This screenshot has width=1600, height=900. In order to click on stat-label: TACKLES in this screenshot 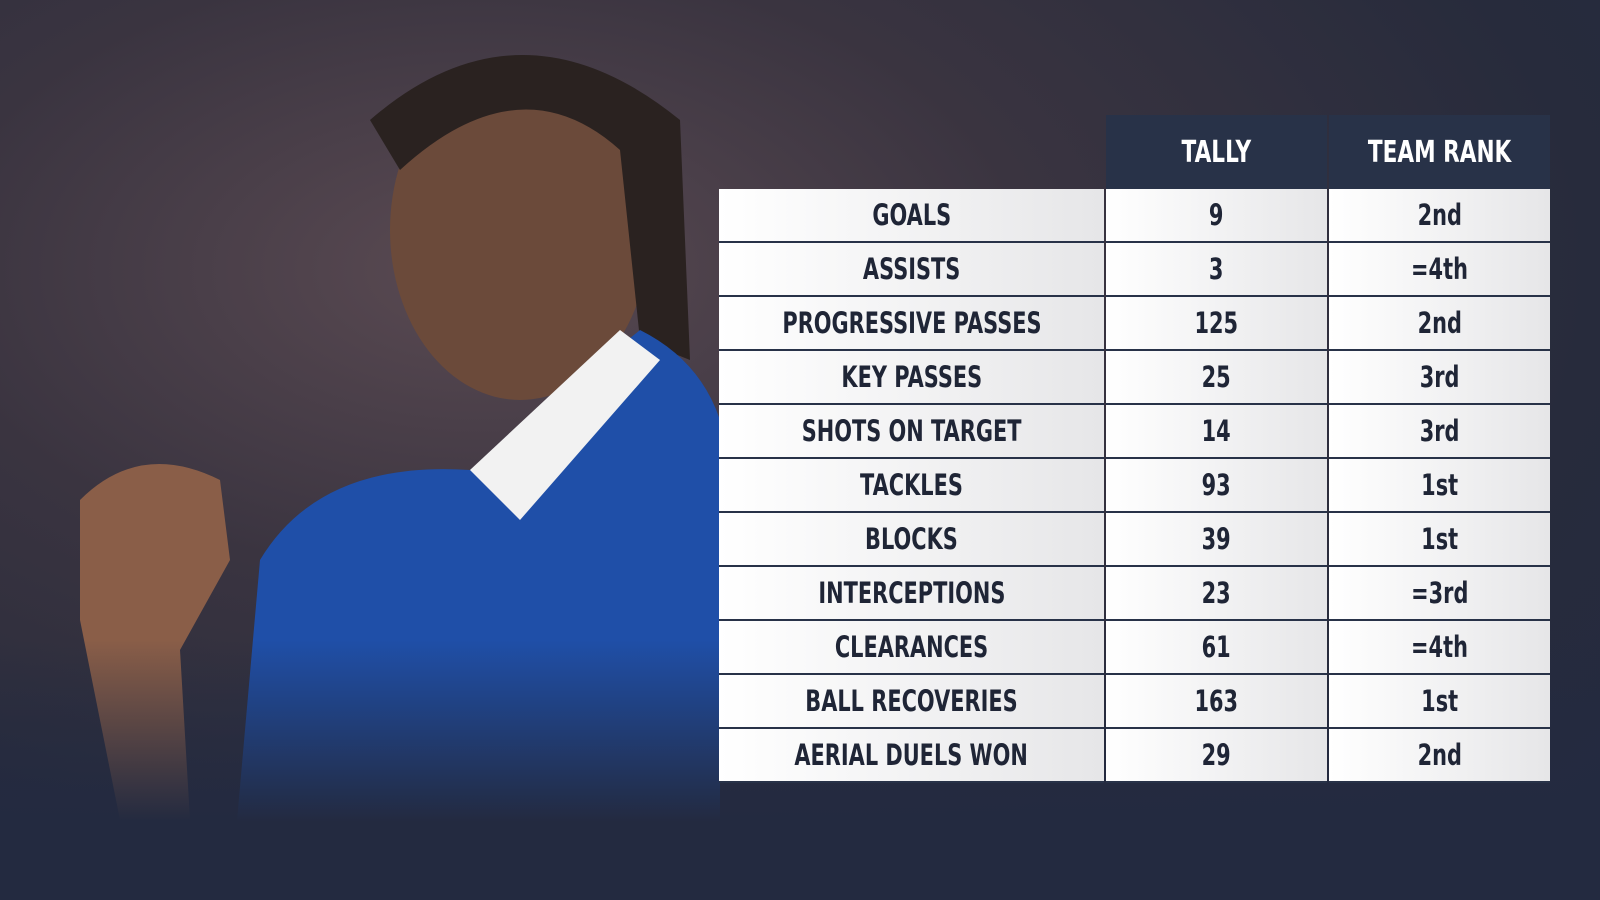, I will do `click(911, 486)`.